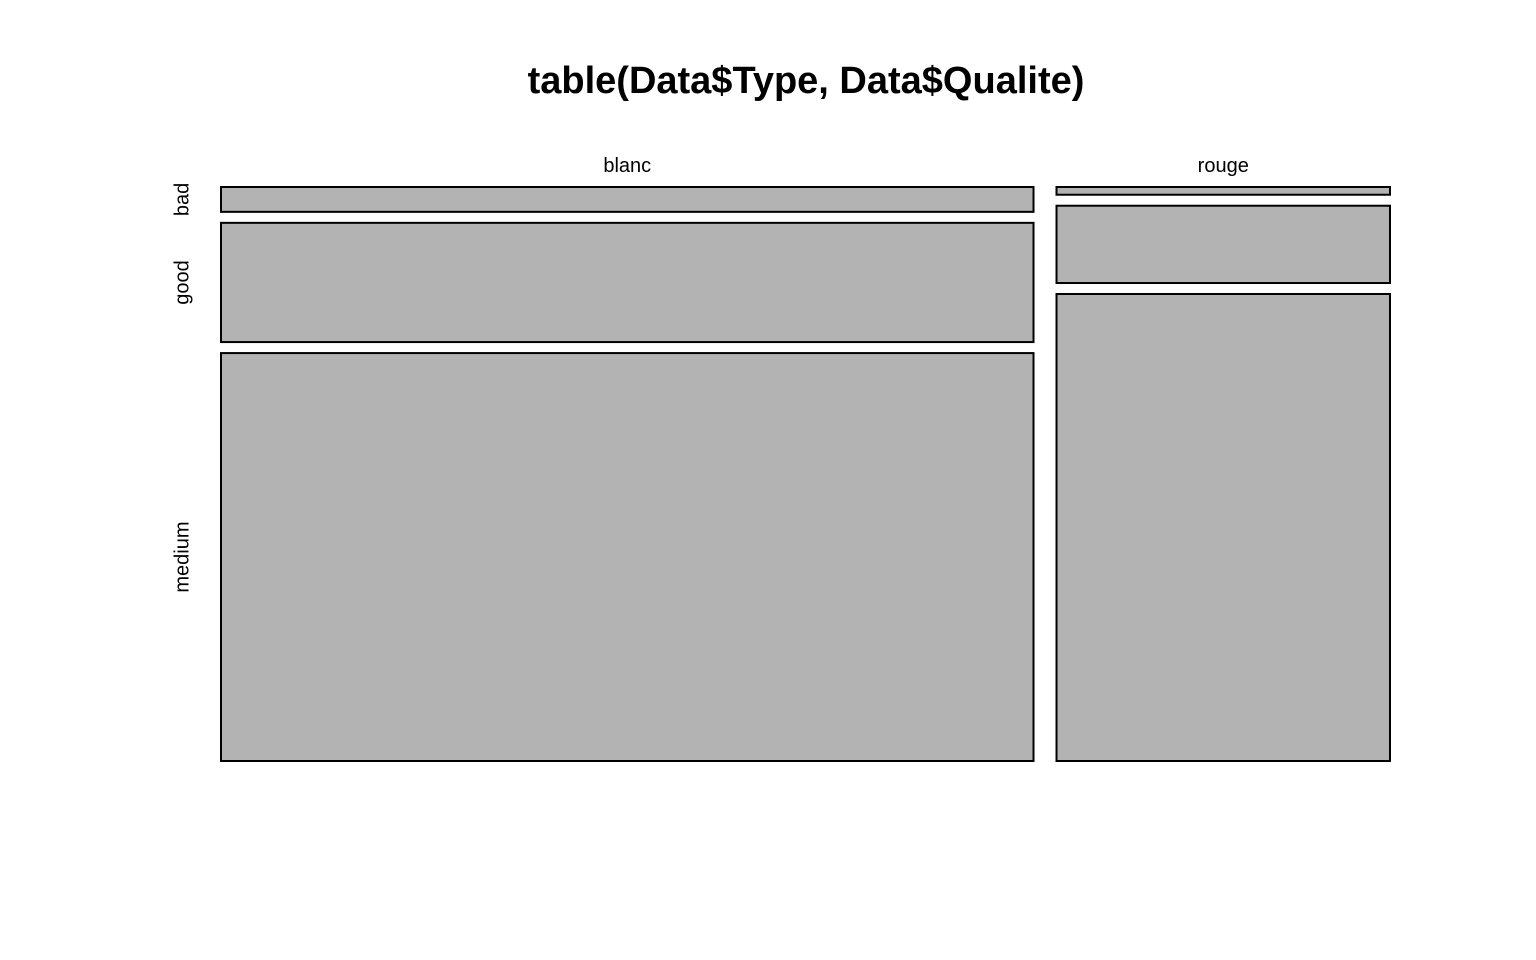  What do you see at coordinates (182, 388) in the screenshot?
I see `row-labels: bad good medium` at bounding box center [182, 388].